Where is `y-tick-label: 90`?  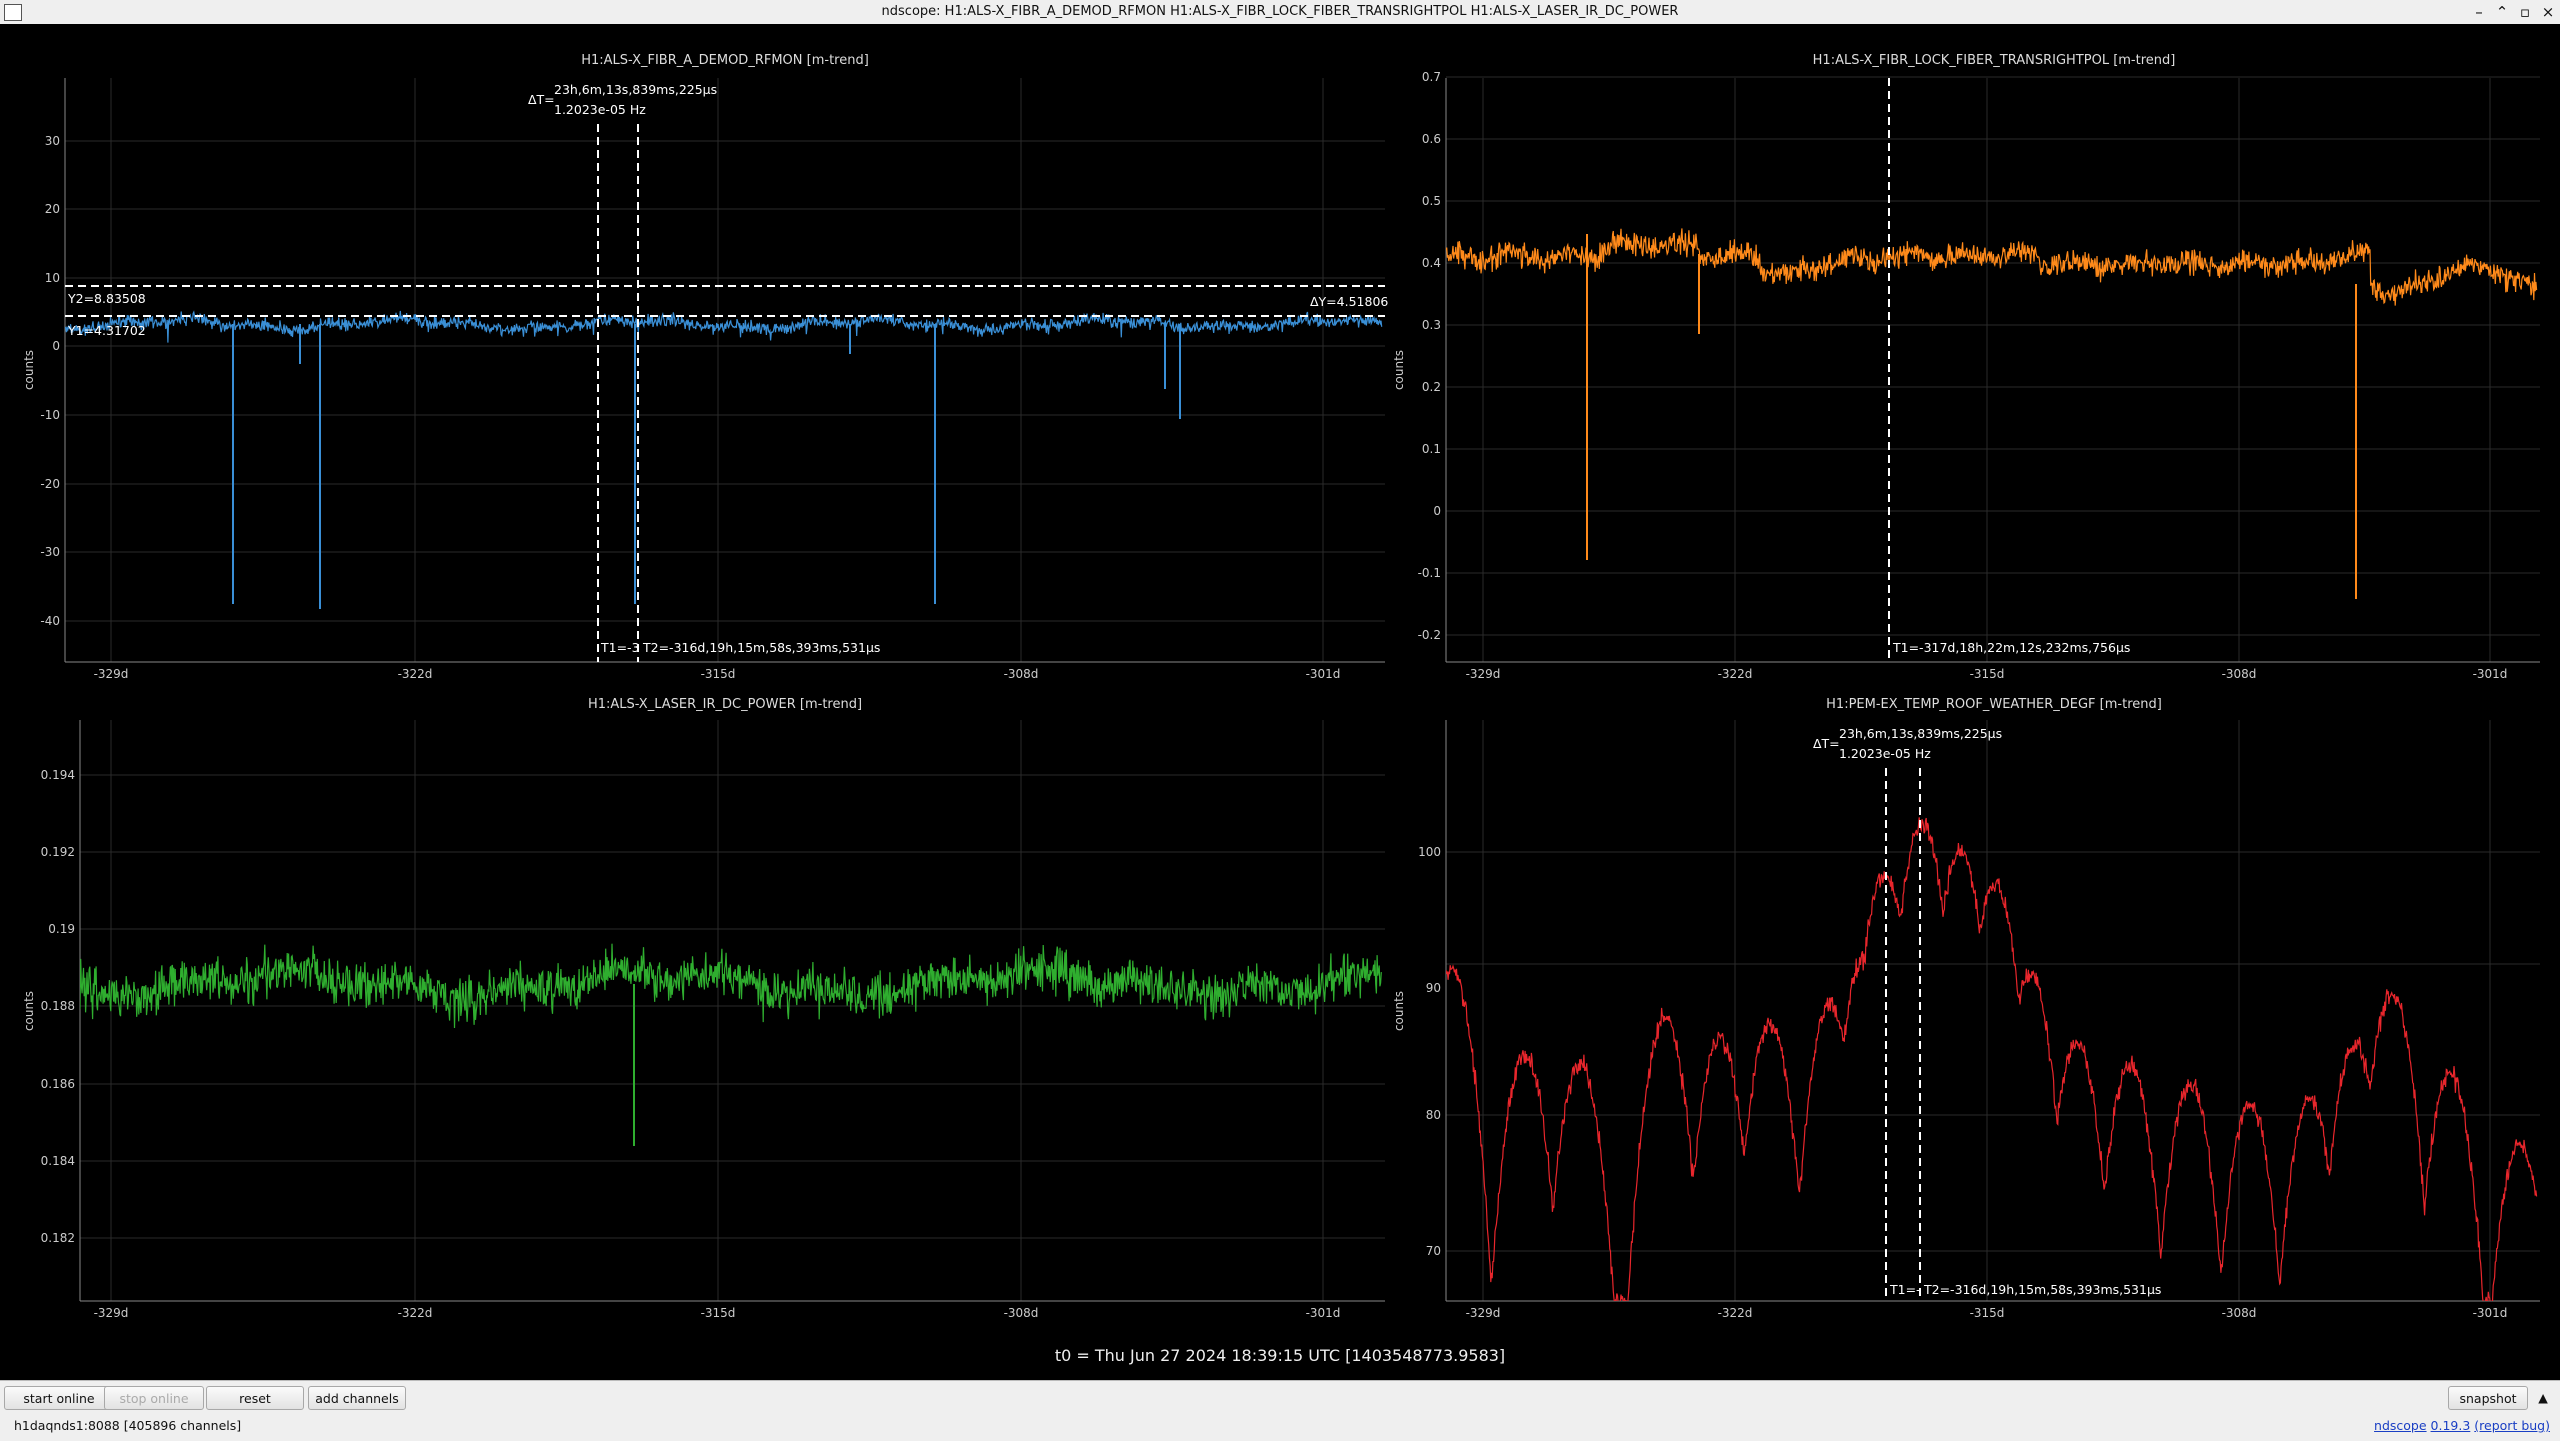 y-tick-label: 90 is located at coordinates (1433, 988).